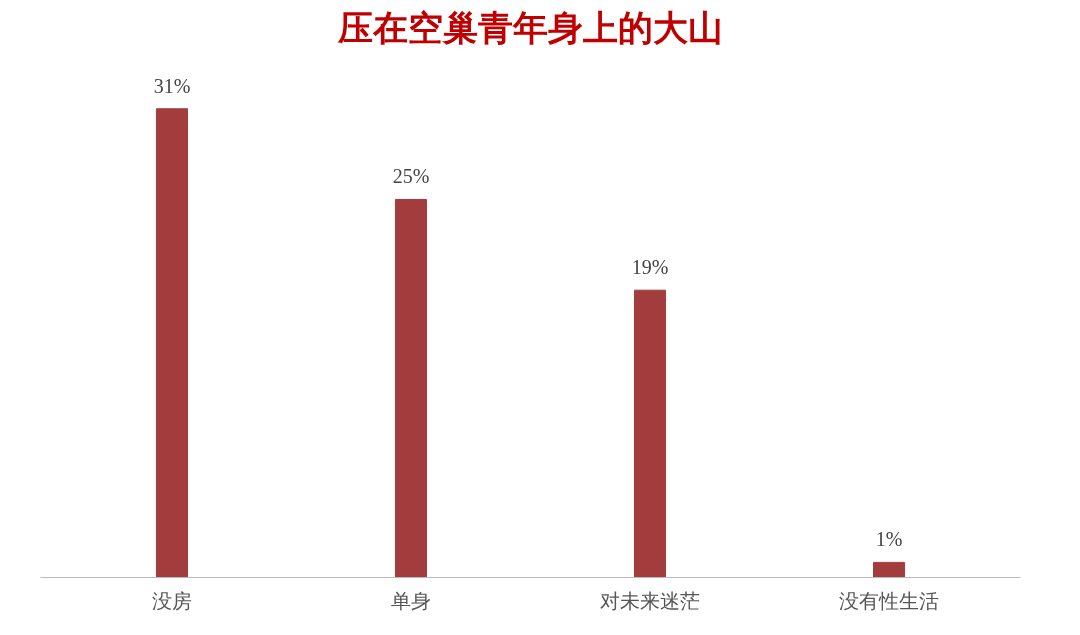 This screenshot has width=1080, height=635. I want to click on data-label: 31%, so click(172, 85).